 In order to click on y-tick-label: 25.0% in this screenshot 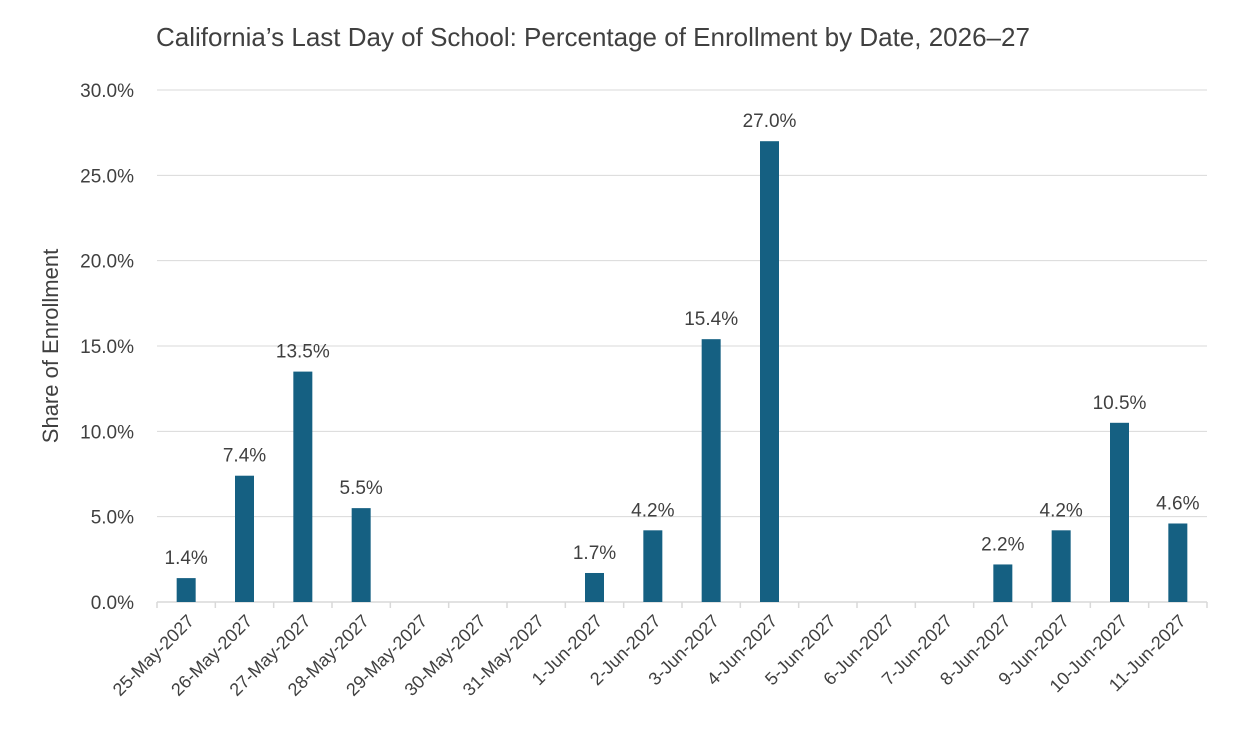, I will do `click(107, 176)`.